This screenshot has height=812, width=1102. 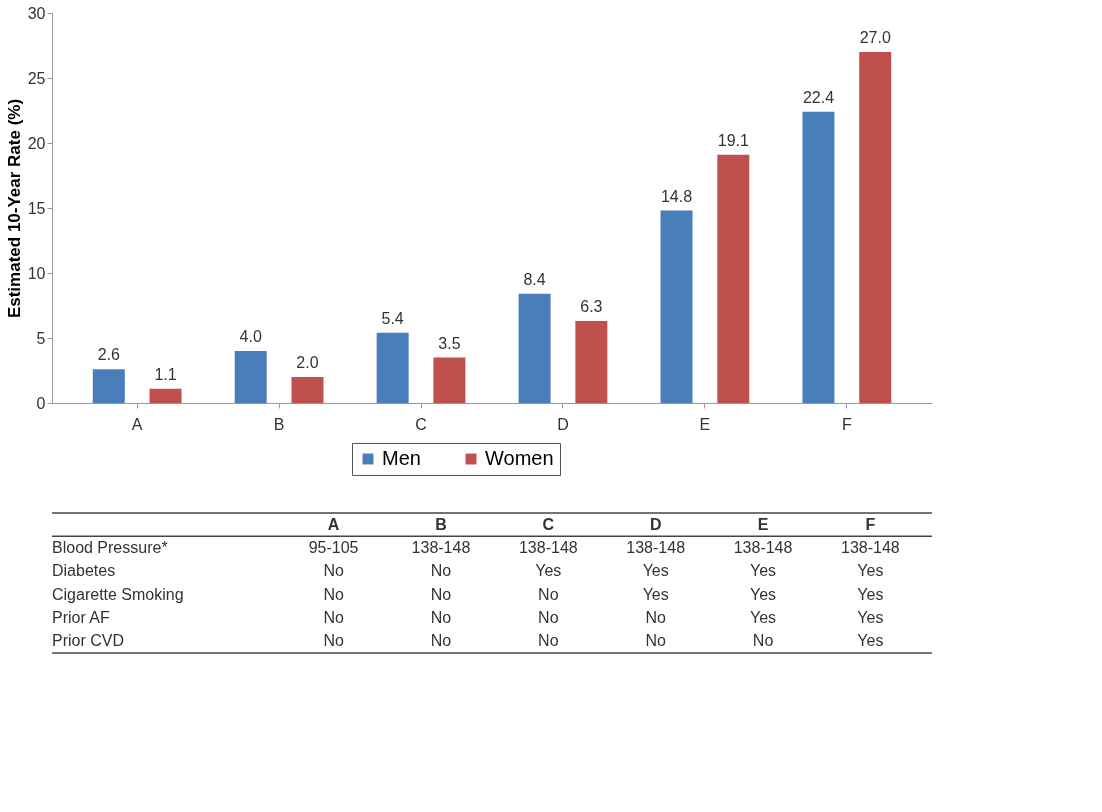 I want to click on legend-label: Women, so click(x=519, y=458).